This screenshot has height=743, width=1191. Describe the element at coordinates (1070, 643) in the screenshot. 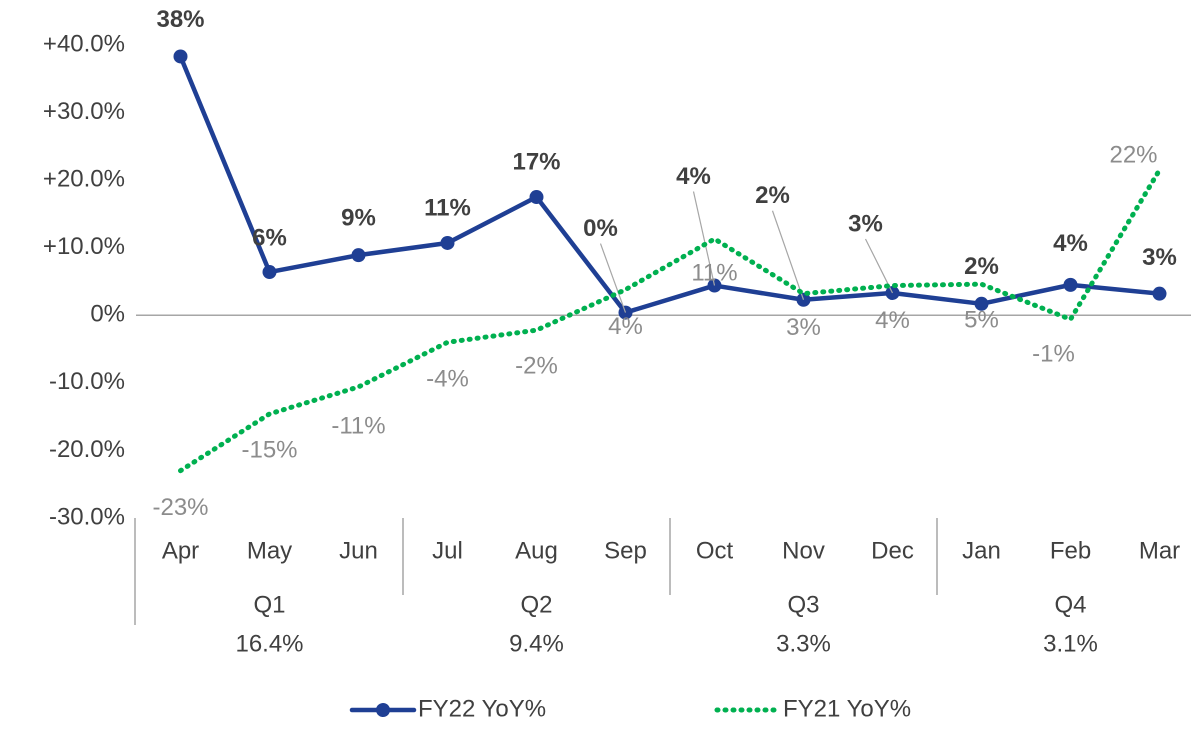

I see `group-total: 3.1%` at that location.